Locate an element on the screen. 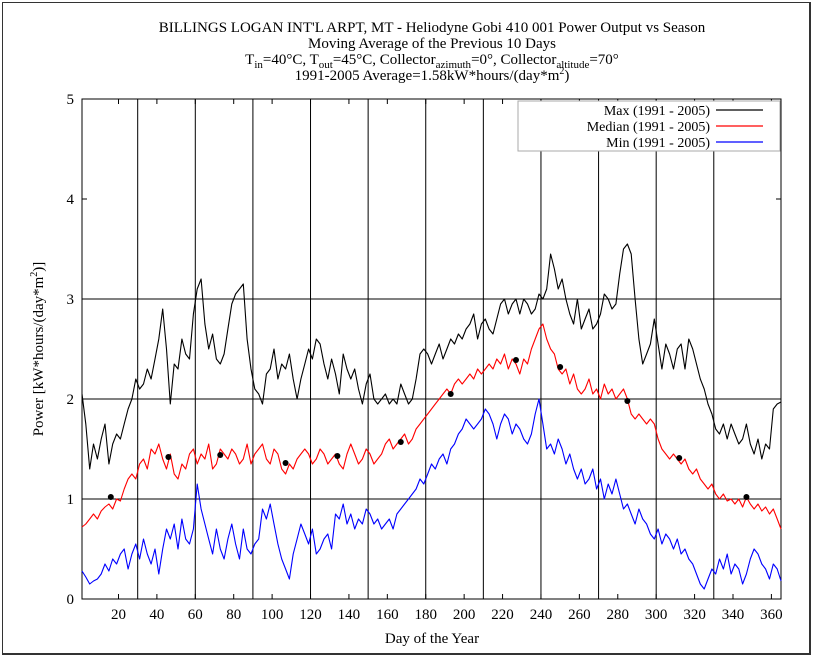 The image size is (814, 658). x-tick-label: 240 is located at coordinates (541, 615).